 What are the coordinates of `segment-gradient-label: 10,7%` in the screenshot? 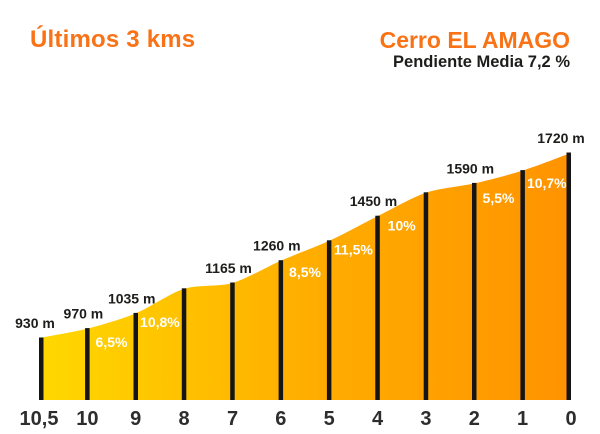 It's located at (547, 183).